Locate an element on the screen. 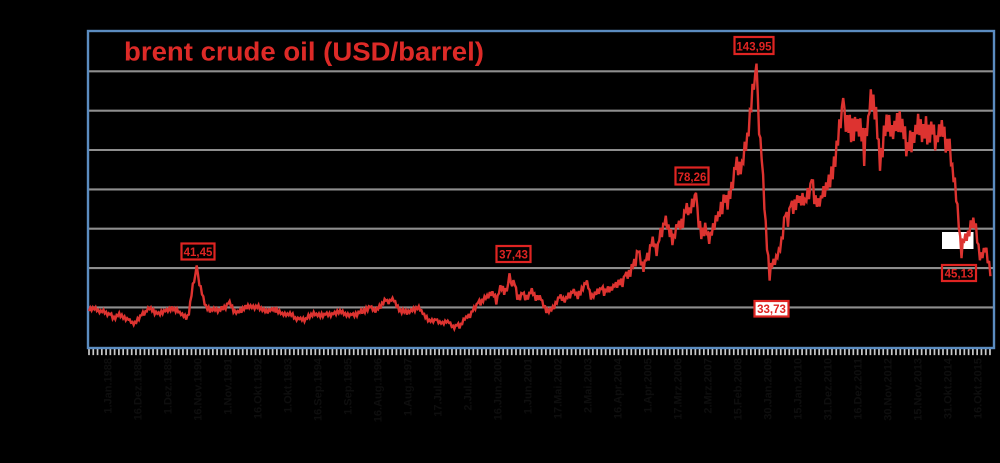 This screenshot has width=1000, height=463. svg-text: 2.Jul.1999 is located at coordinates (469, 384).